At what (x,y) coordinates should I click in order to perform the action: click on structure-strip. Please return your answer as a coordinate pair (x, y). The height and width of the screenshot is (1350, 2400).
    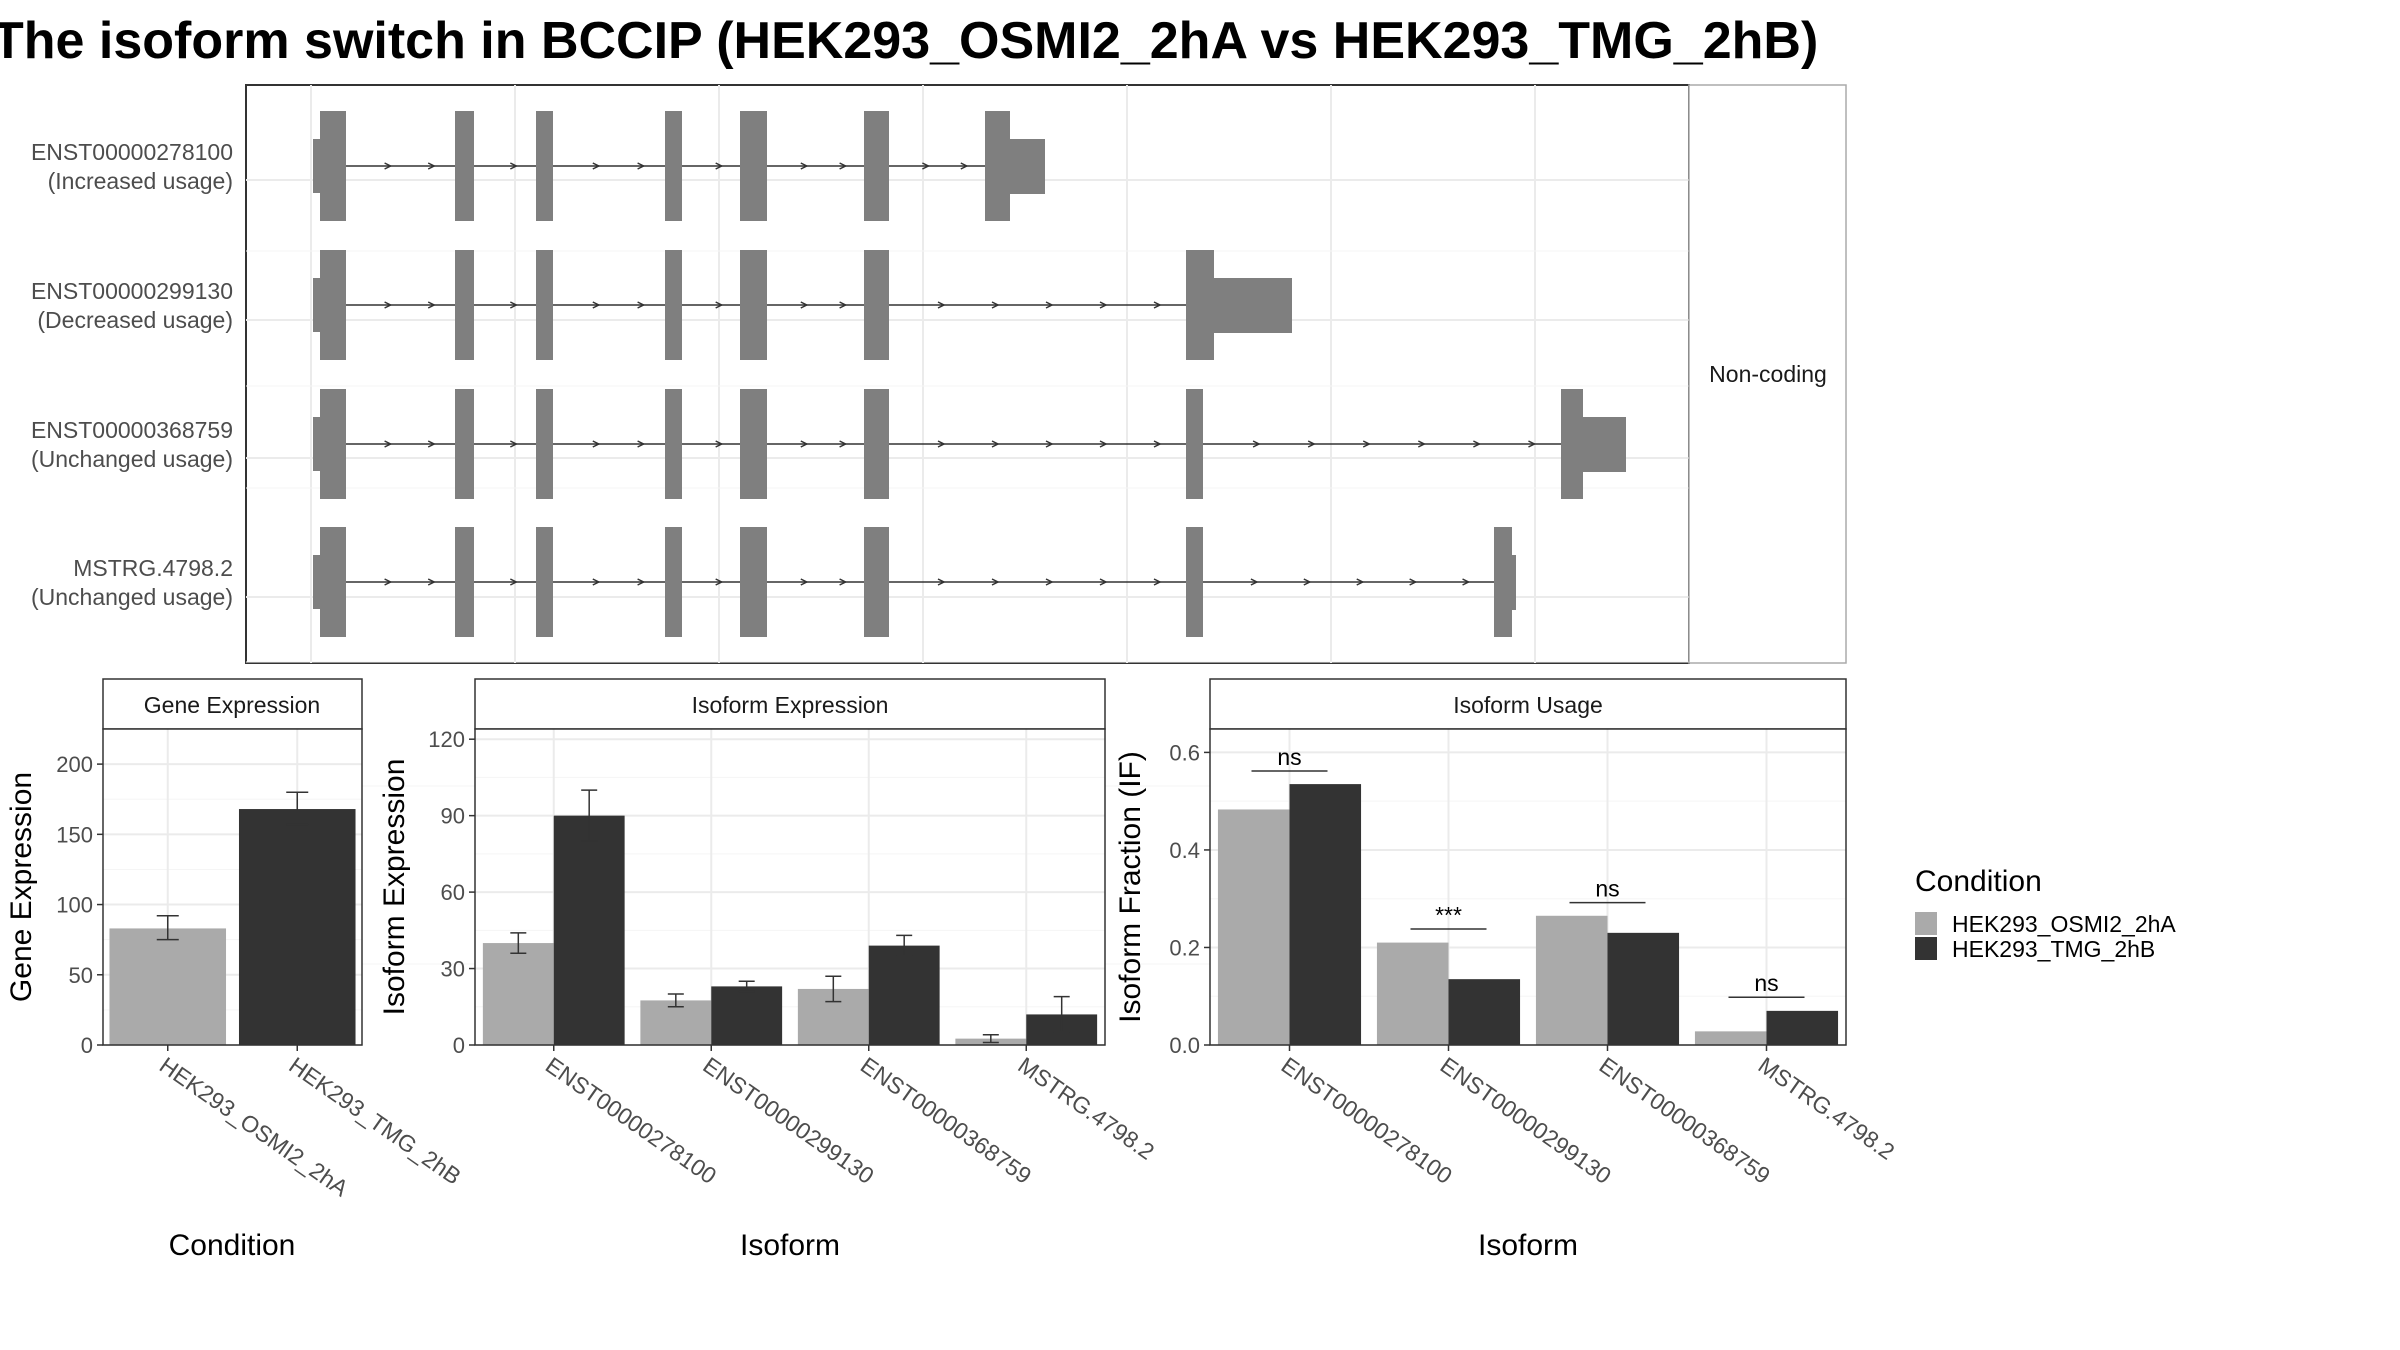
    Looking at the image, I should click on (1767, 374).